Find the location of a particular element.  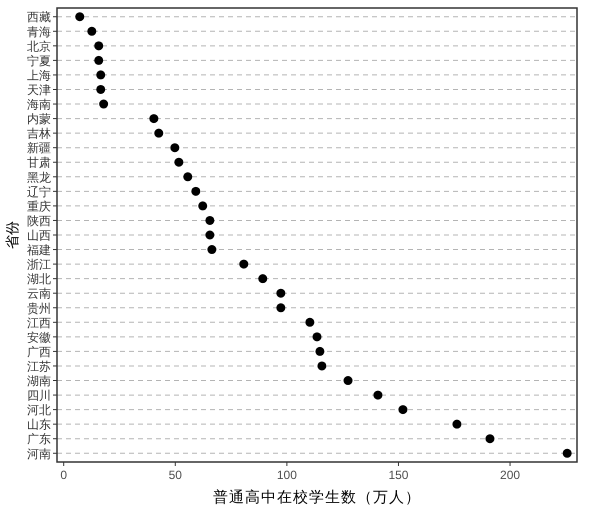

y-tick-label: 陕西 is located at coordinates (39, 221).